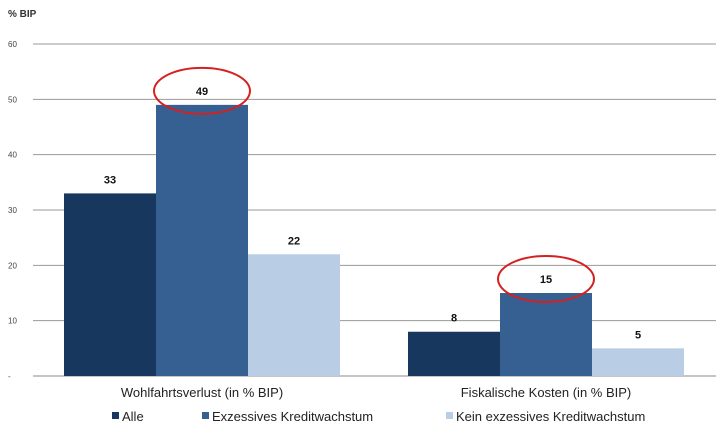  I want to click on y-tick-label-60: 60, so click(12, 44).